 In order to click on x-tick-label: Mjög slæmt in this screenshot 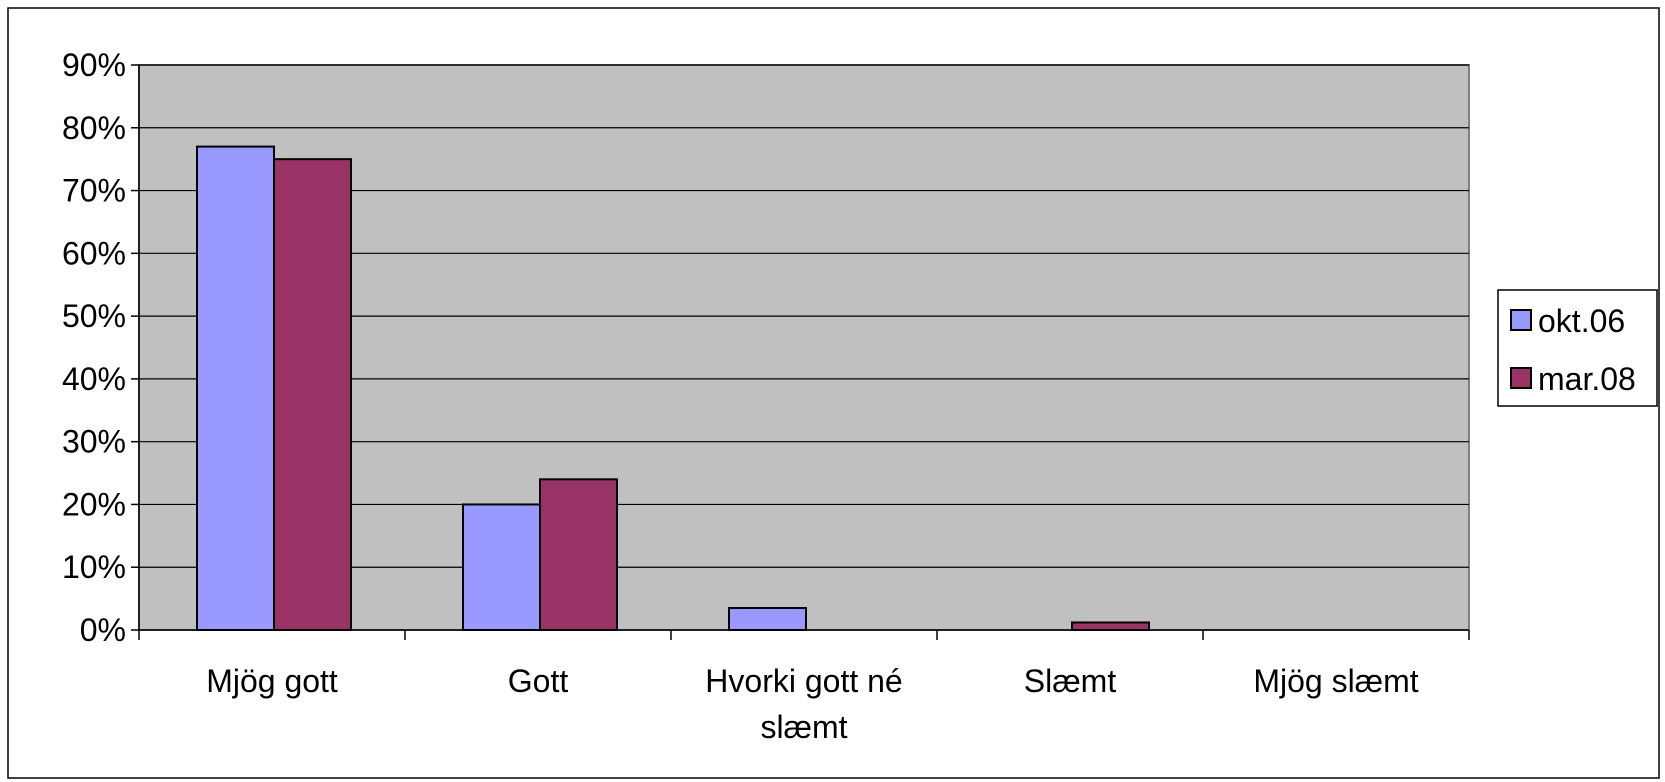, I will do `click(1335, 681)`.